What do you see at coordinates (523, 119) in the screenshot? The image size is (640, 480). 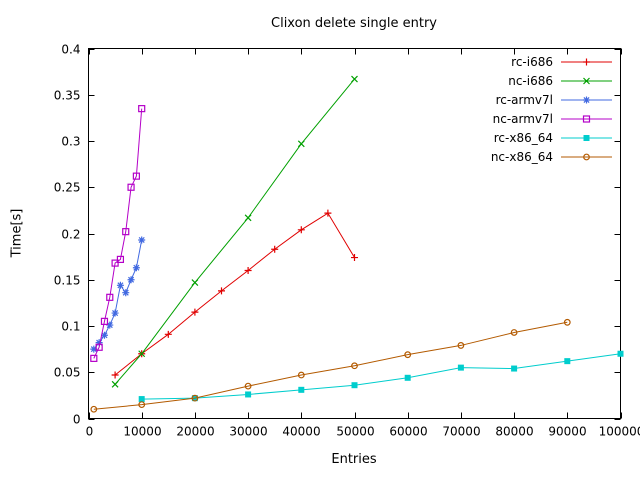 I see `legend-label: nc-armv7l` at bounding box center [523, 119].